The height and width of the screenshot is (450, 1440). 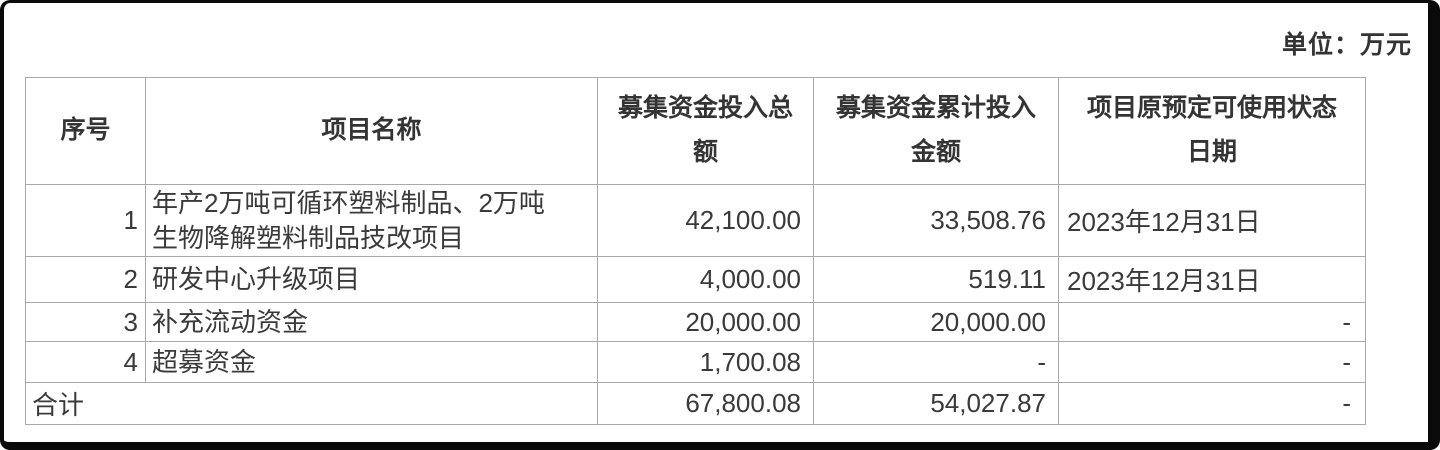 I want to click on cell-cumulative-invested: 20,000.00, so click(x=936, y=322).